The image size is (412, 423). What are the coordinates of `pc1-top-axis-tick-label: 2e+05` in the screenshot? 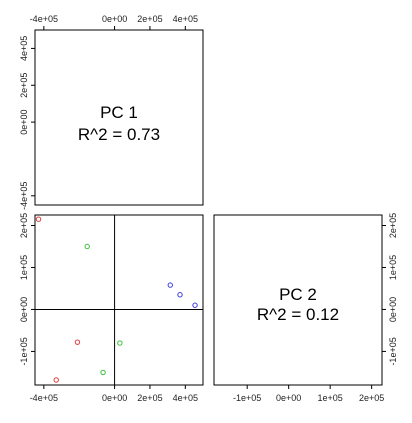 It's located at (149, 19).